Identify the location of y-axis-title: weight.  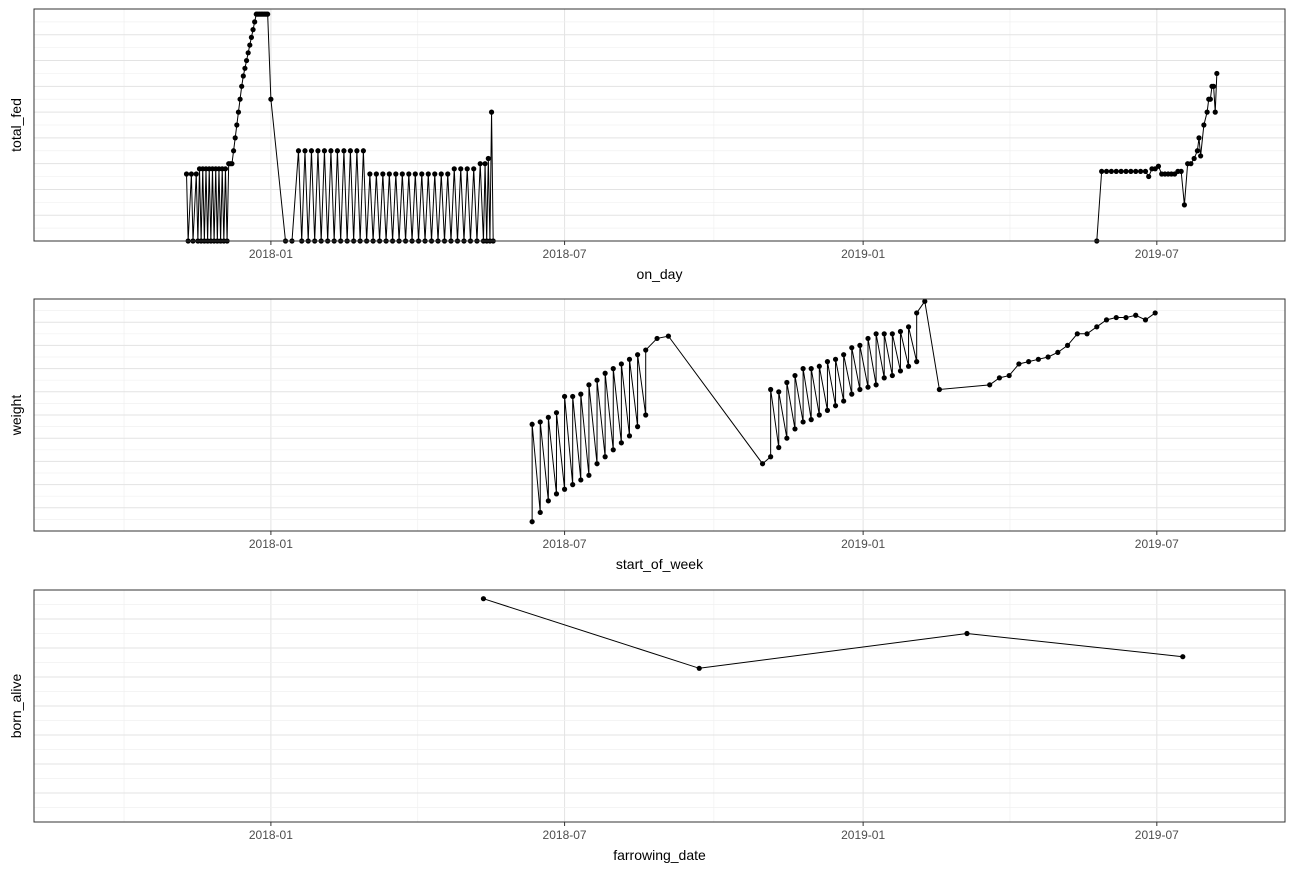
(16, 416).